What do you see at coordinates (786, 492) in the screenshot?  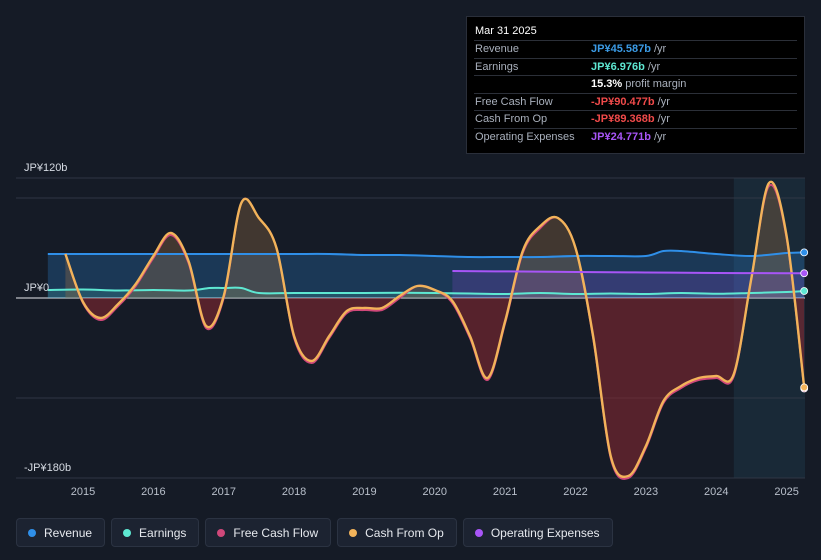 I see `x-tick-label: 2025` at bounding box center [786, 492].